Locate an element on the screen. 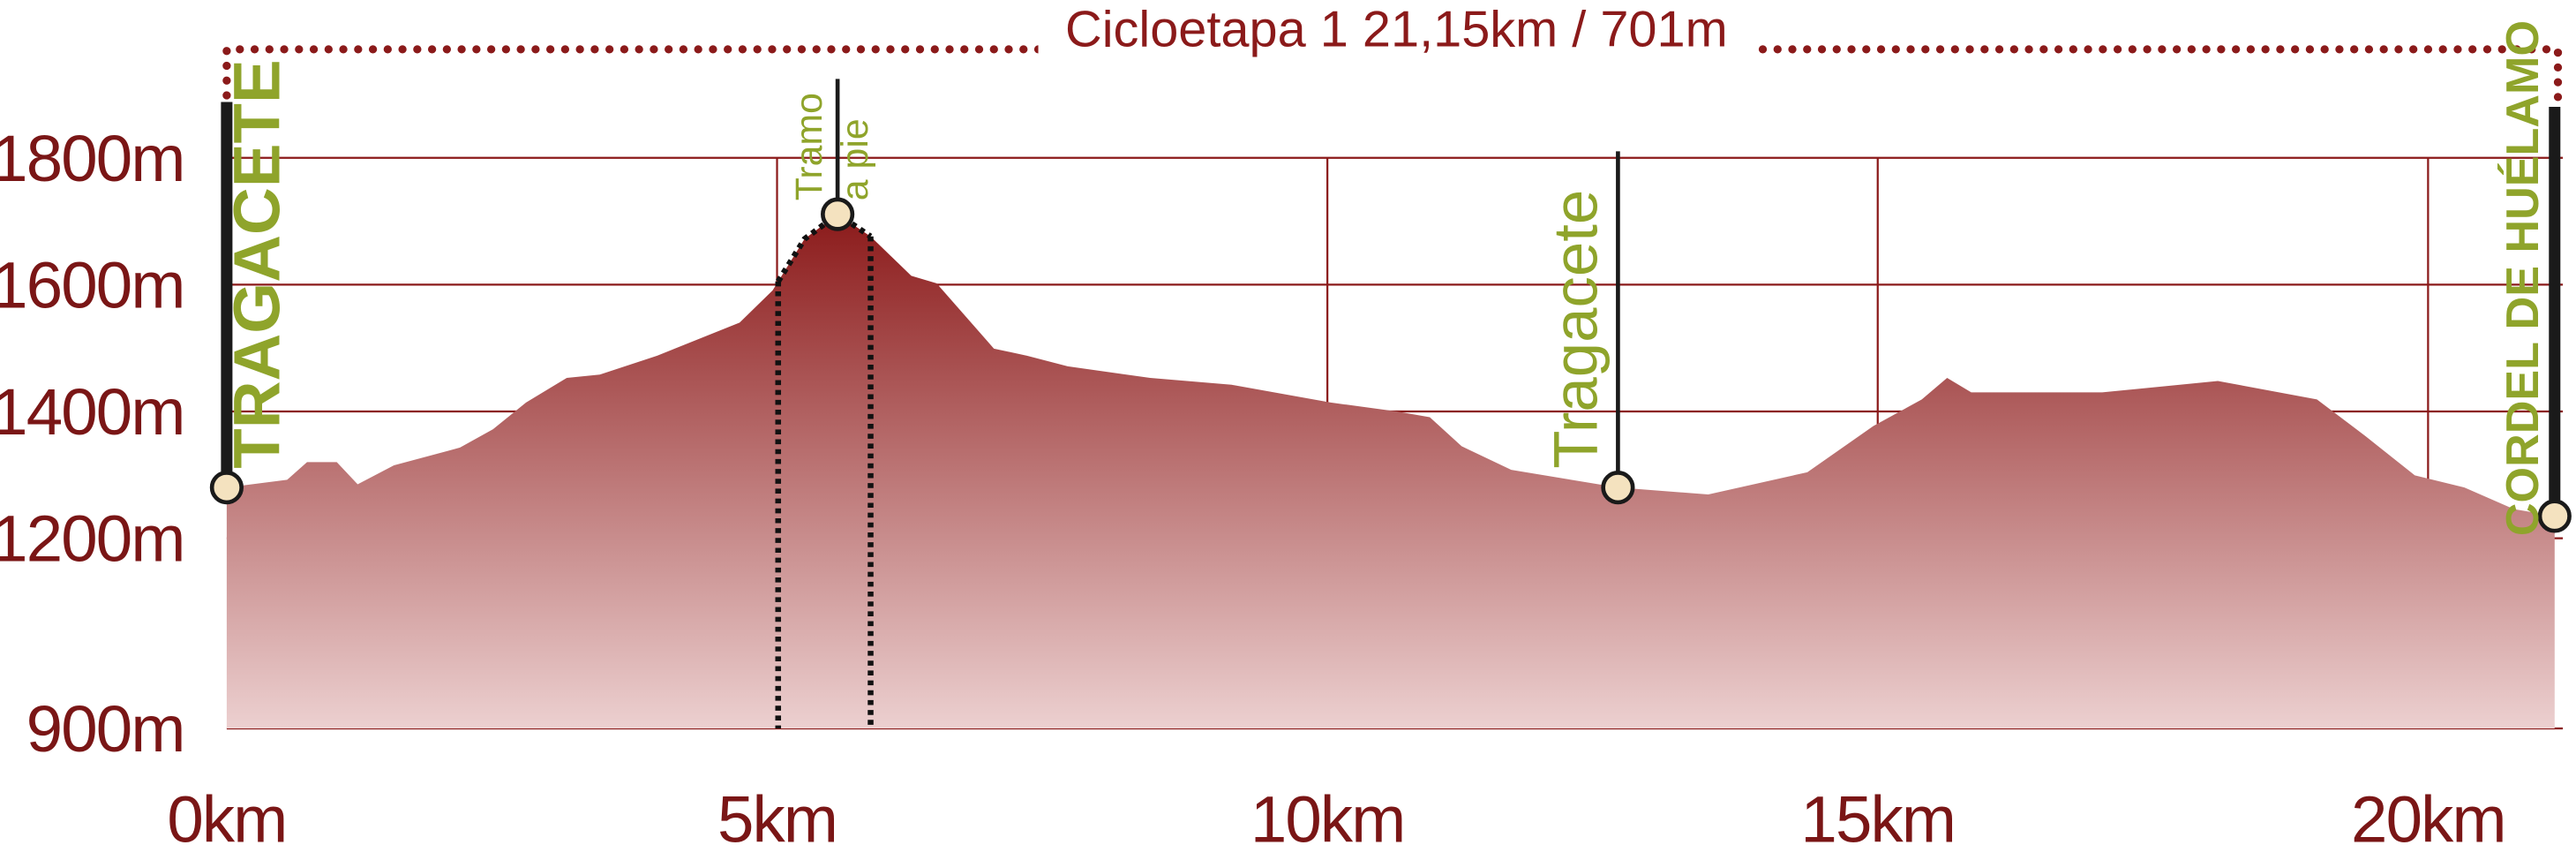 Image resolution: width=2576 pixels, height=860 pixels. y-tick-label: 900m is located at coordinates (105, 729).